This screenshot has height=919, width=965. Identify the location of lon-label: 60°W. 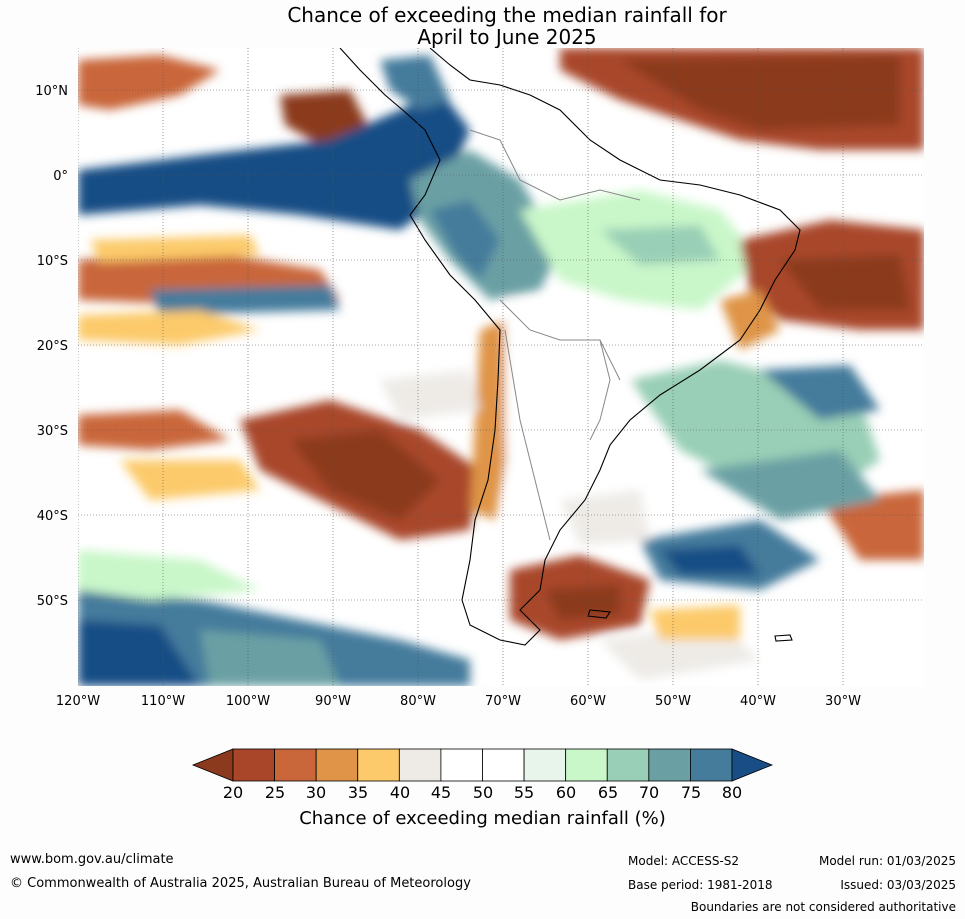
(588, 701).